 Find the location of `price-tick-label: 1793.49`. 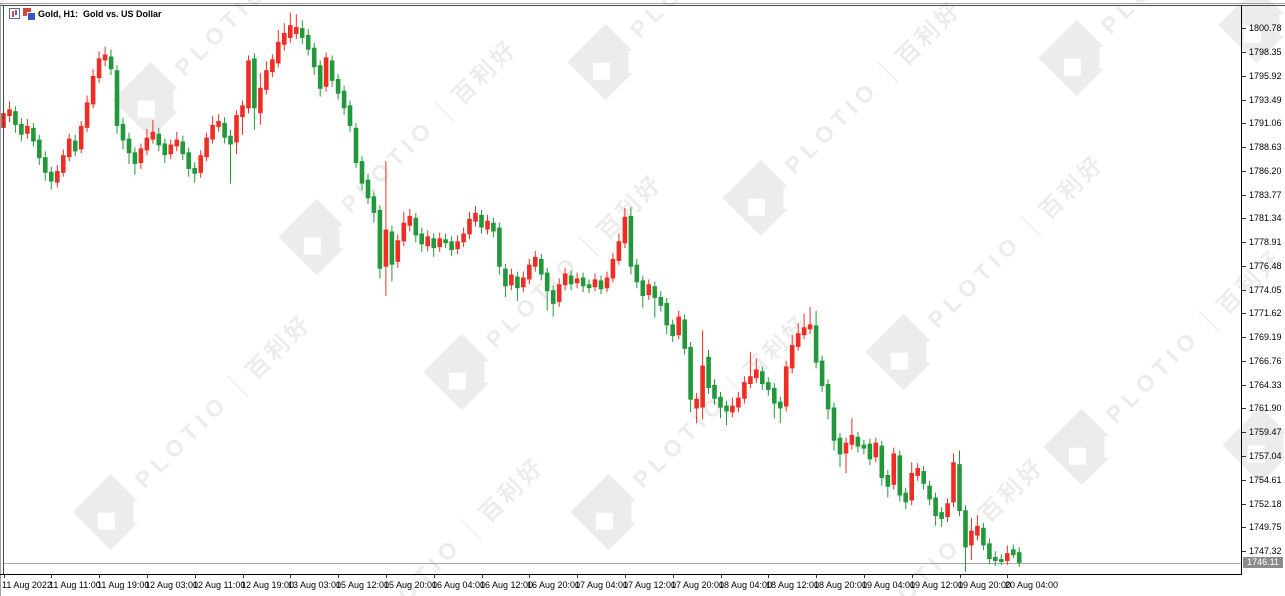

price-tick-label: 1793.49 is located at coordinates (1265, 100).